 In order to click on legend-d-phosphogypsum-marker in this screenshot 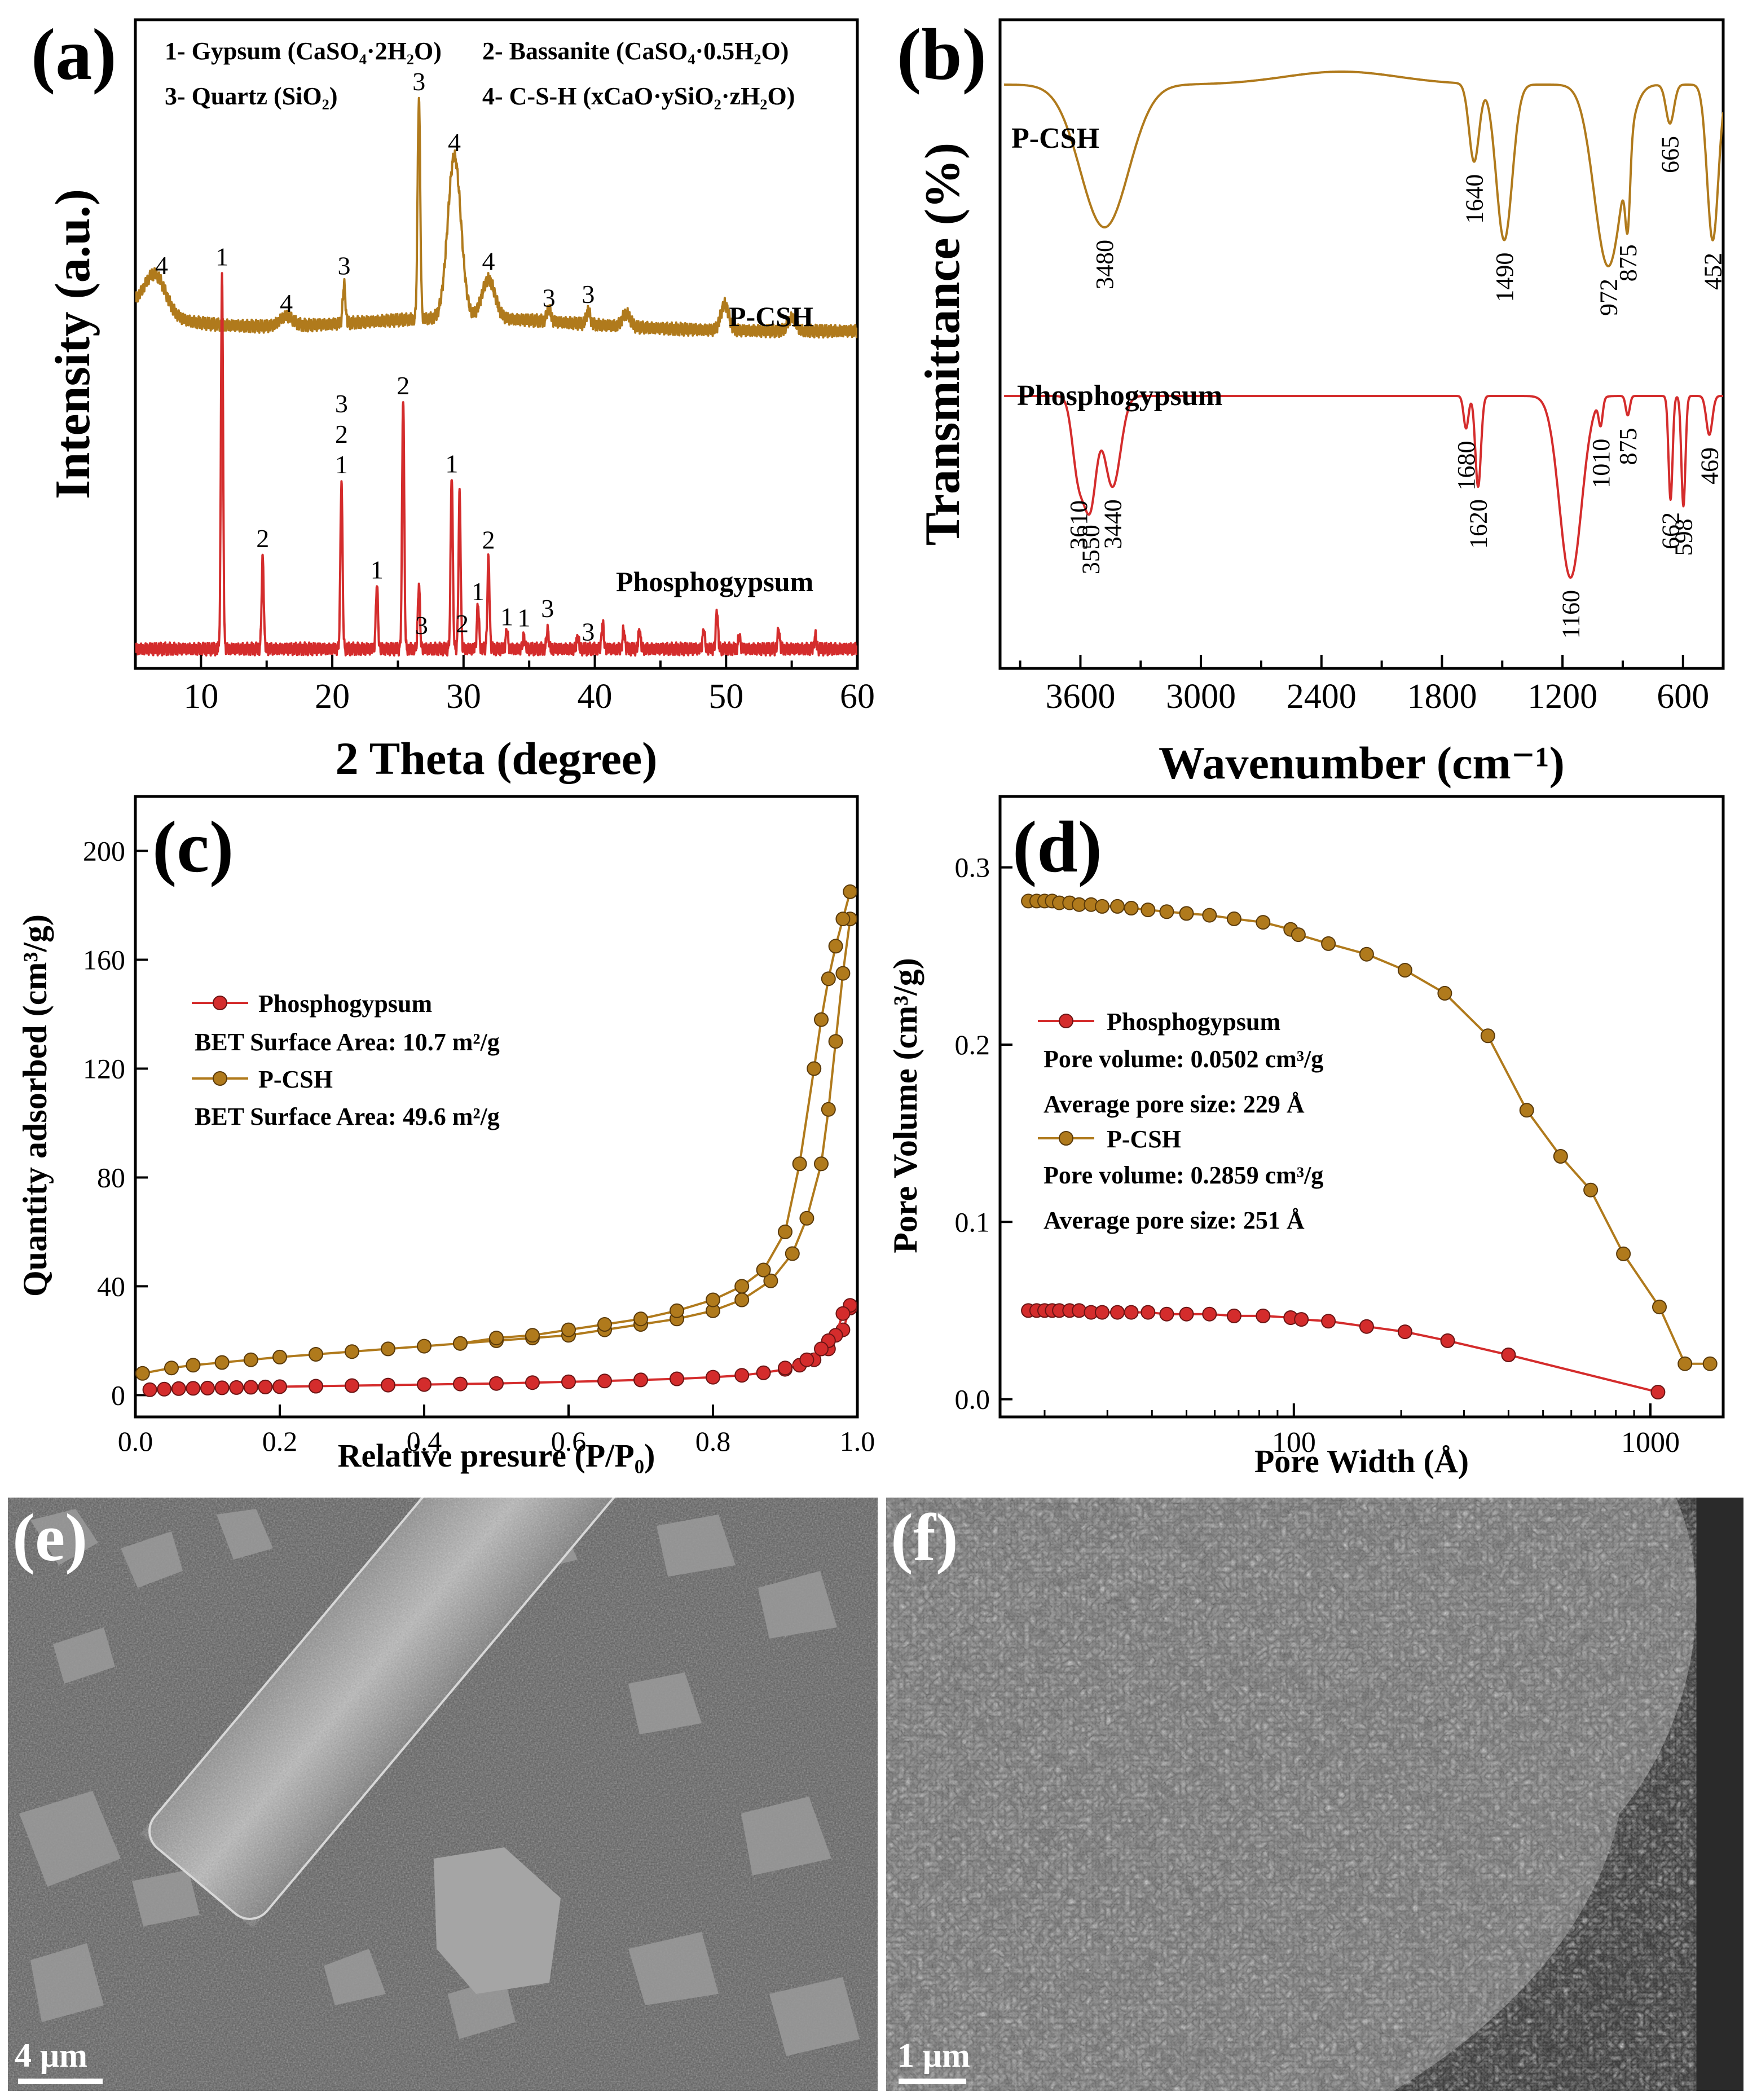, I will do `click(1066, 1021)`.